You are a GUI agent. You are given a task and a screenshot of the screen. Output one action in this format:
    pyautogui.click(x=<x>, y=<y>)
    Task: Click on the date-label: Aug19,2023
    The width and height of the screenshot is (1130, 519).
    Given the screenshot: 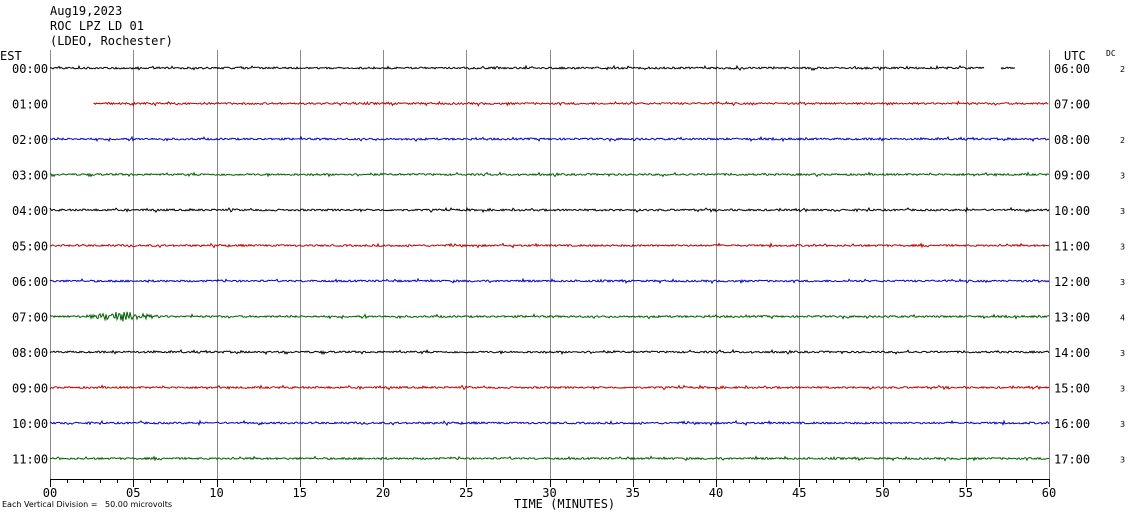 What is the action you would take?
    pyautogui.click(x=86, y=11)
    